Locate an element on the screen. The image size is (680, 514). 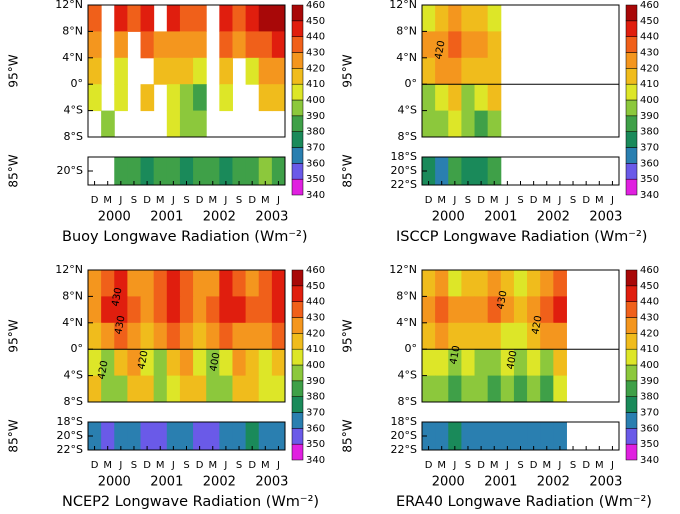
colorbar-label: 380 is located at coordinates (315, 397).